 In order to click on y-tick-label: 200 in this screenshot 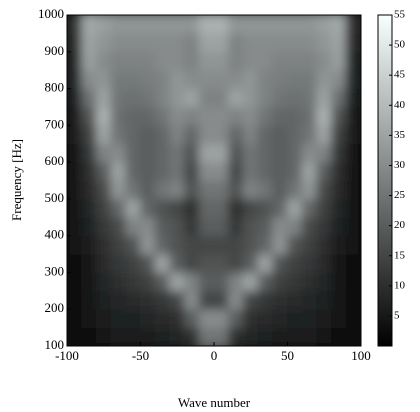, I will do `click(55, 307)`.